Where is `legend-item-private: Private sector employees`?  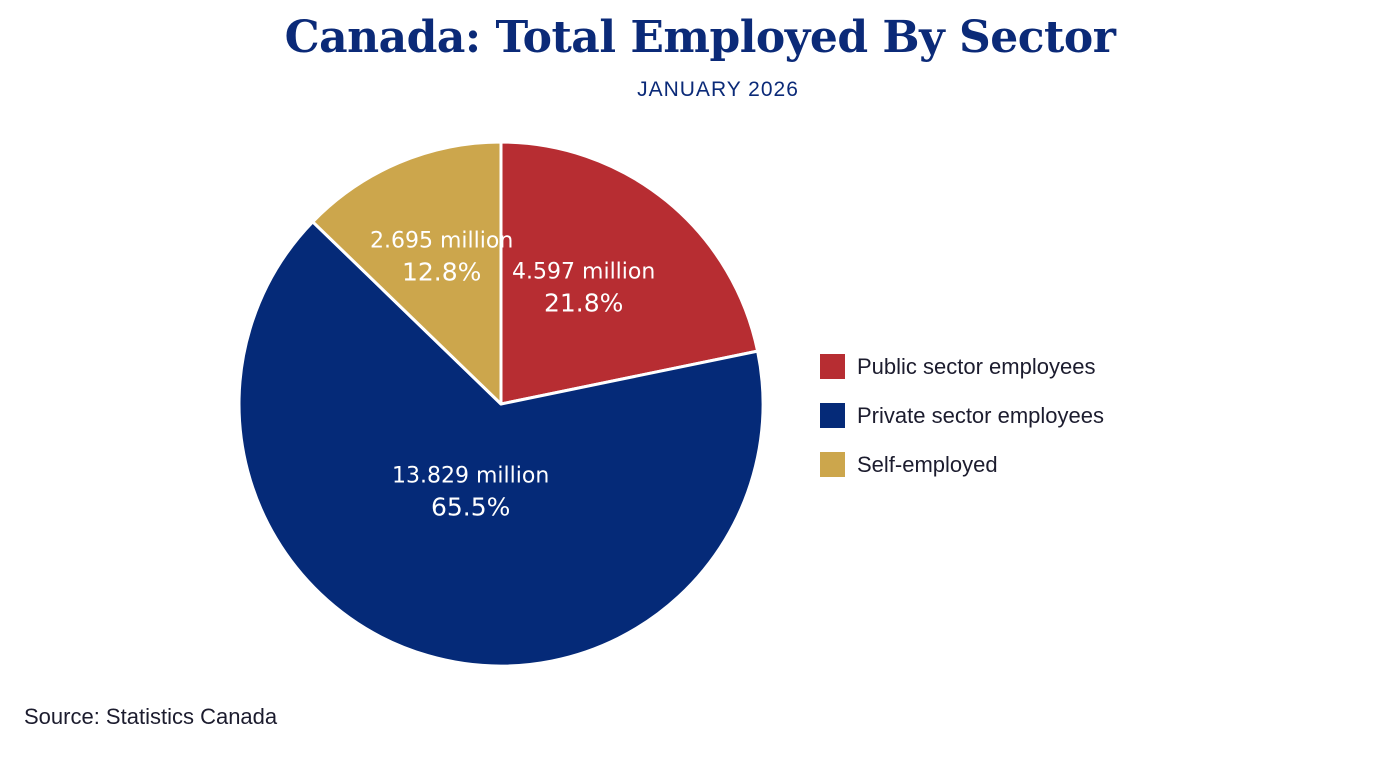 legend-item-private: Private sector employees is located at coordinates (962, 415).